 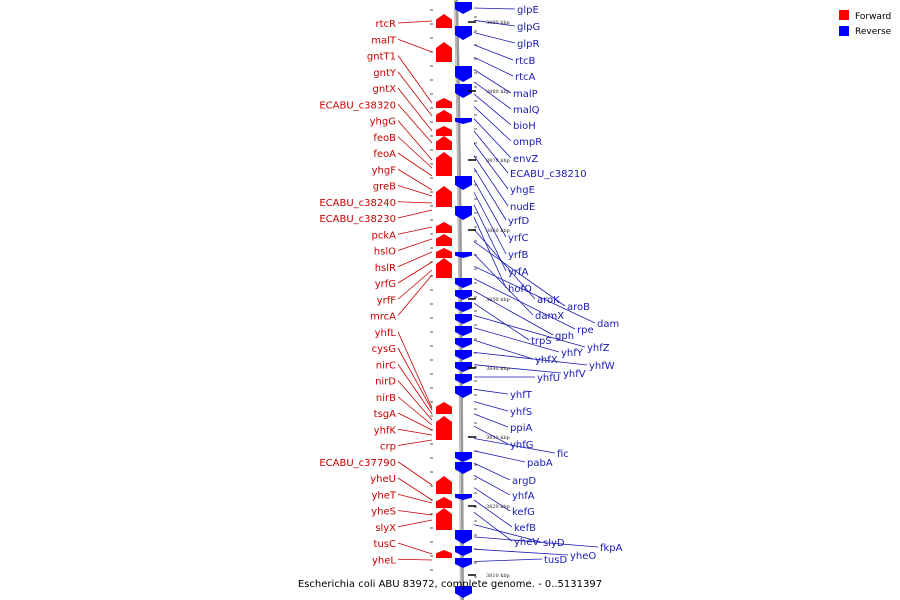 I want to click on legend: Forward Reverse, so click(x=865, y=23).